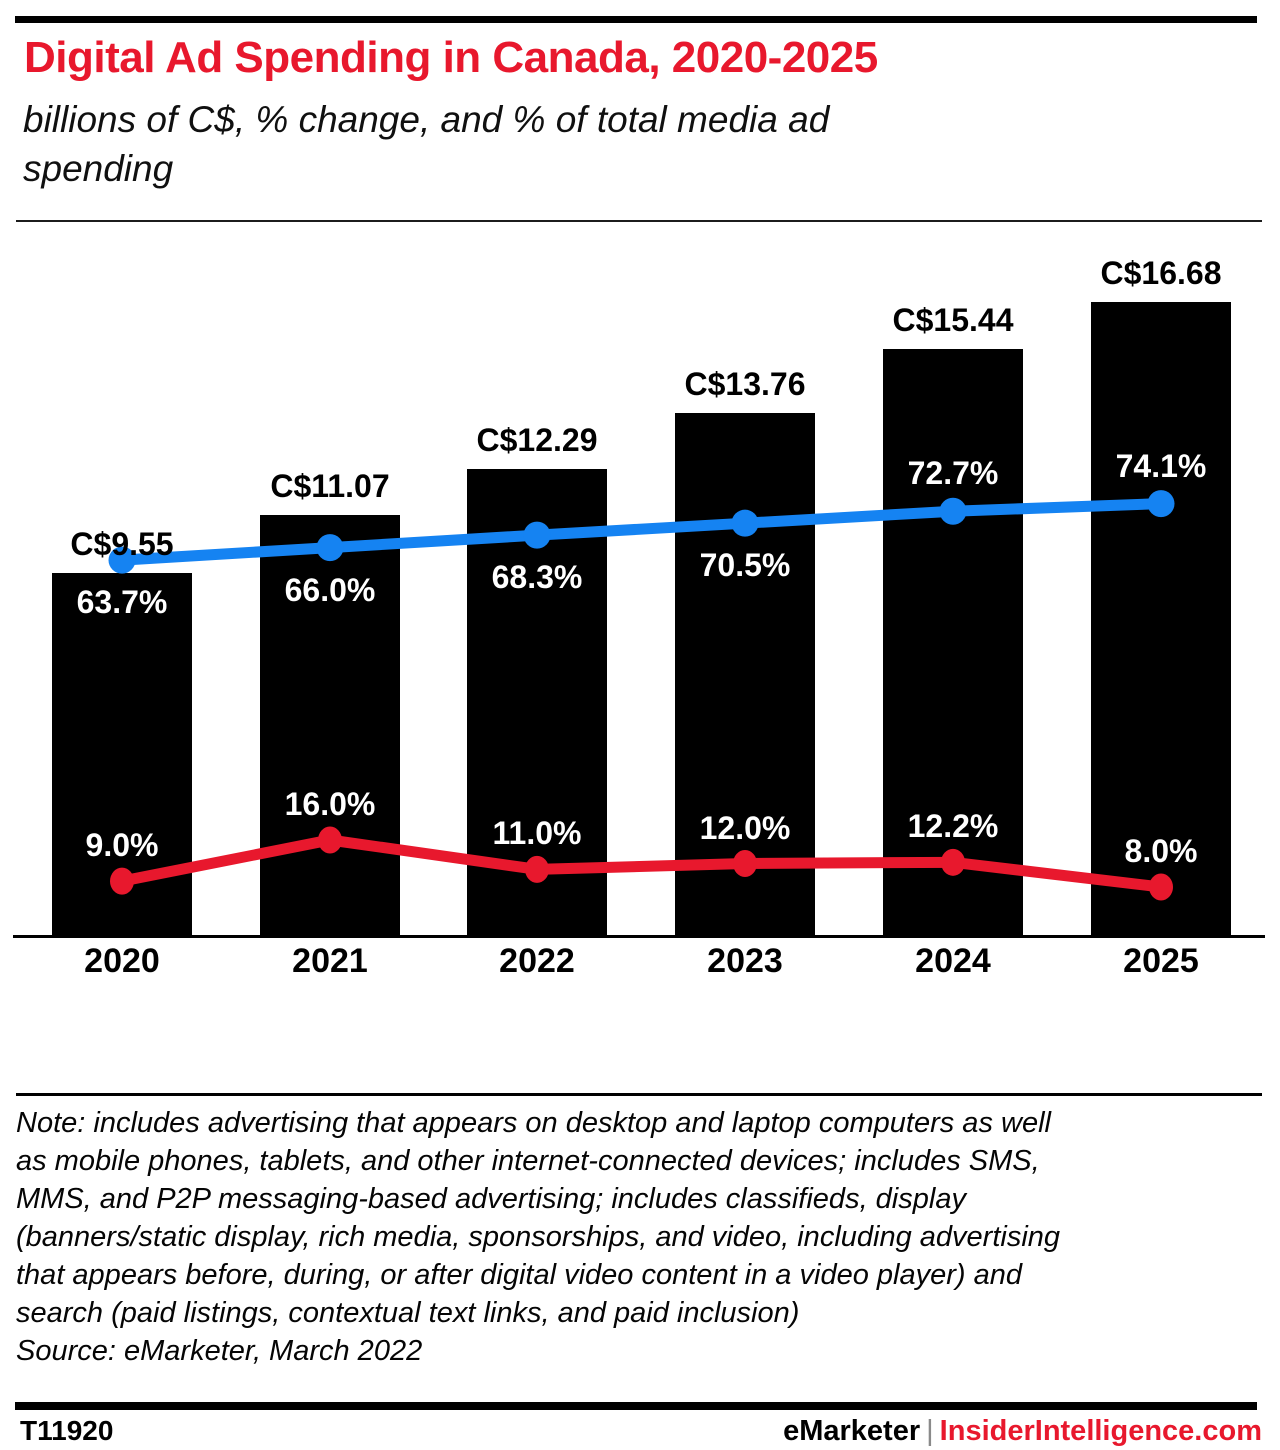  I want to click on pct-of-total-label-2025: 74.1%, so click(1161, 465).